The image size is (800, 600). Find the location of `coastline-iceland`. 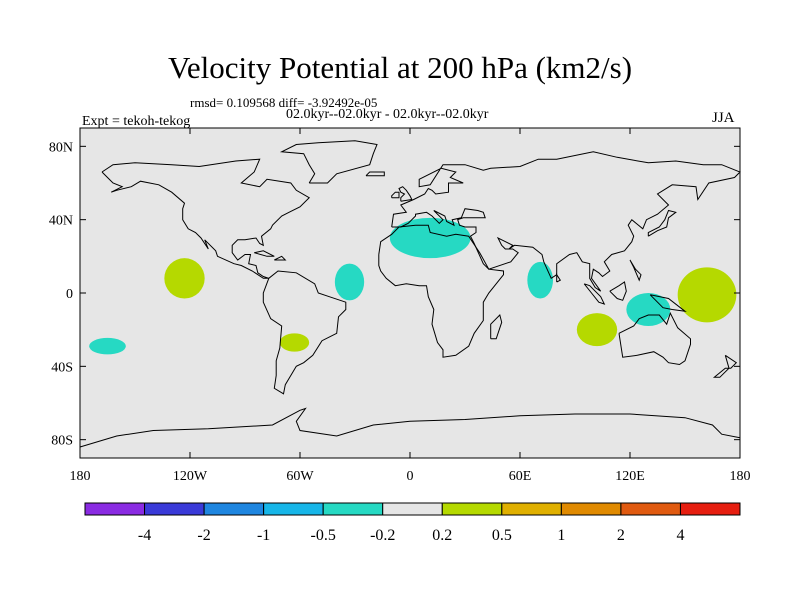

coastline-iceland is located at coordinates (375, 174).